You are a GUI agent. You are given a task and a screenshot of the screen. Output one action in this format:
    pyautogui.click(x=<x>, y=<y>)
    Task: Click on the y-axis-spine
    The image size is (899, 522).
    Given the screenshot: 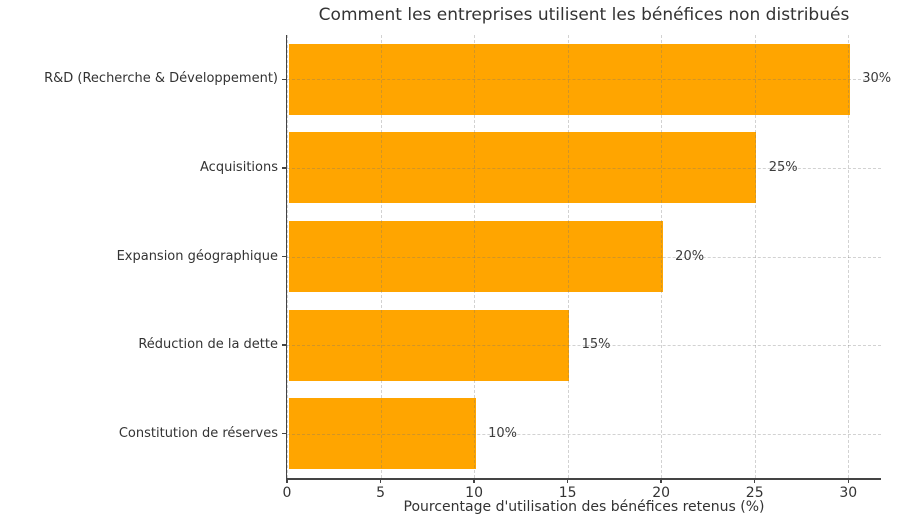 What is the action you would take?
    pyautogui.click(x=286, y=257)
    